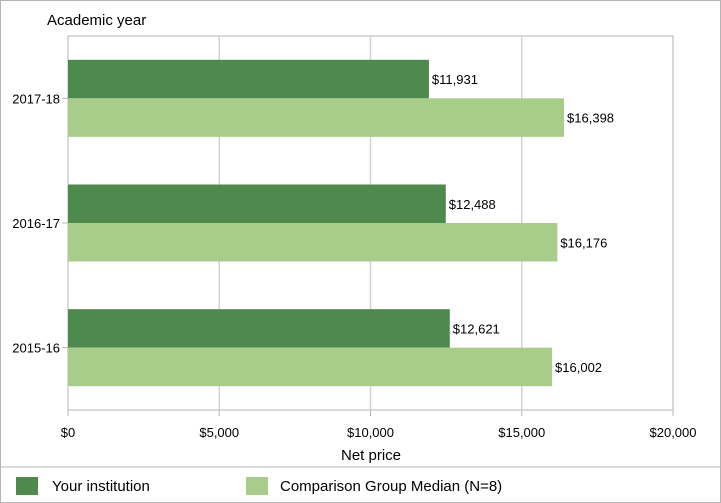 This screenshot has height=503, width=721. I want to click on x-tick-label: $15,000, so click(521, 432).